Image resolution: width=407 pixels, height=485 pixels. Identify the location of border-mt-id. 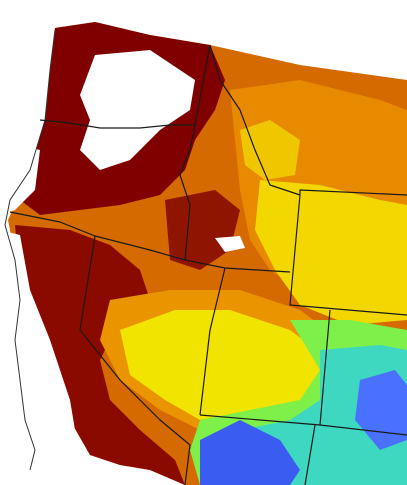
(255, 120).